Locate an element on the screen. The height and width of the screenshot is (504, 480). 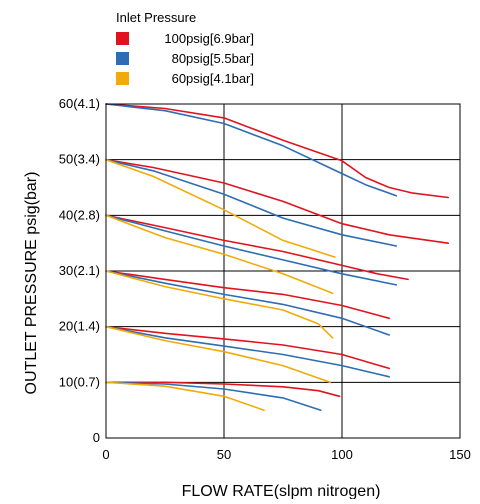
y-tick-label-50: 50(3.4) is located at coordinates (79, 159).